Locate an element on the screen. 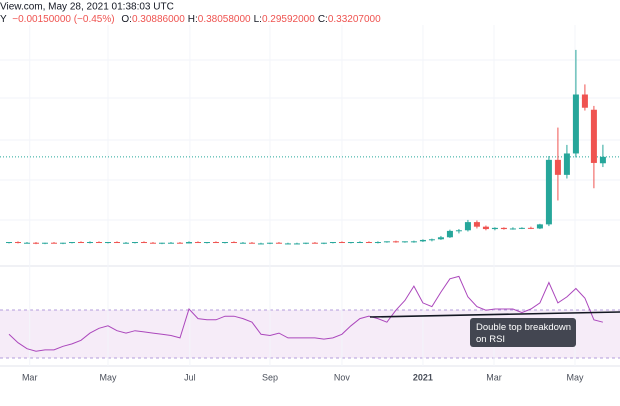 The height and width of the screenshot is (406, 620). ohlc-label: O: is located at coordinates (126, 19).